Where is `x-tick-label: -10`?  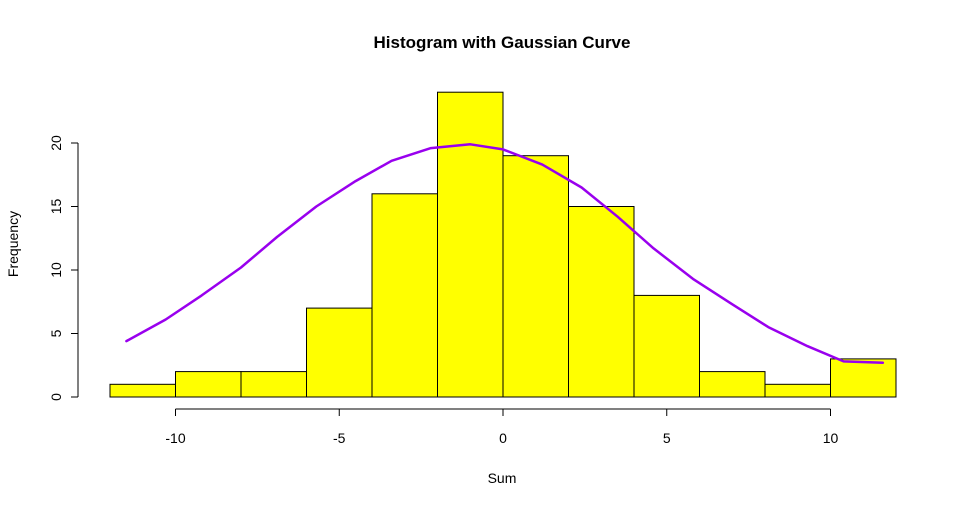 x-tick-label: -10 is located at coordinates (175, 438).